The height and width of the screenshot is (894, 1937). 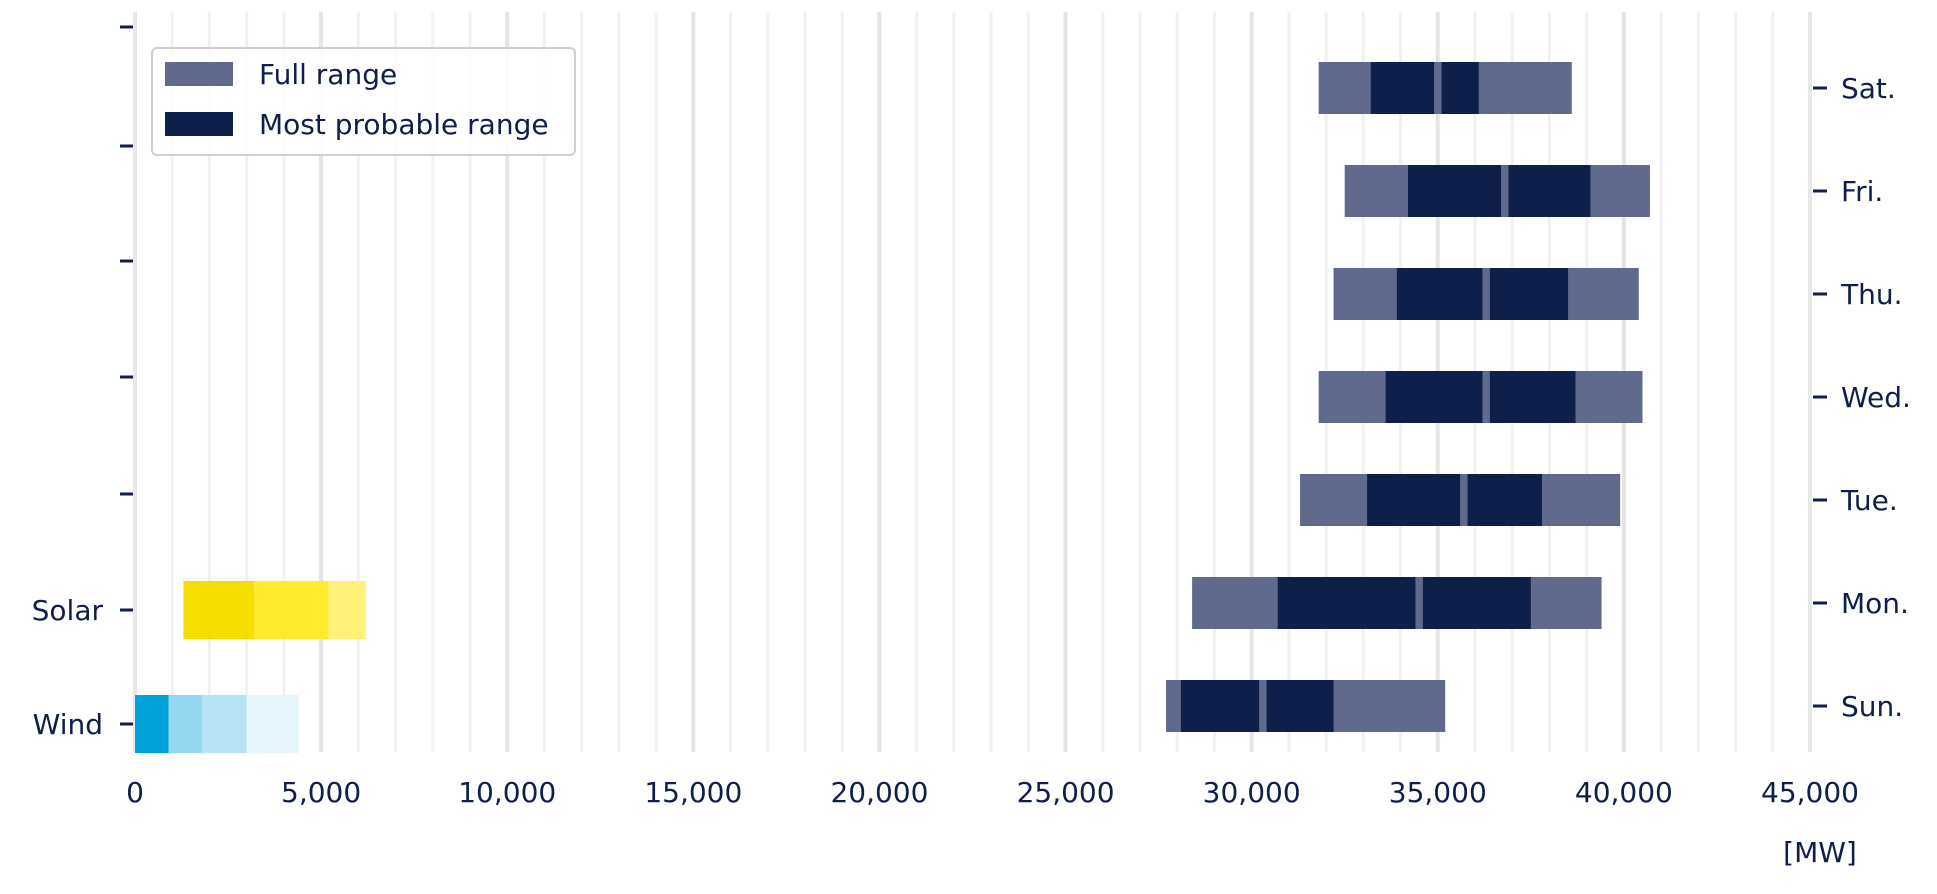 I want to click on left-tick-label: Solar, so click(x=68, y=610).